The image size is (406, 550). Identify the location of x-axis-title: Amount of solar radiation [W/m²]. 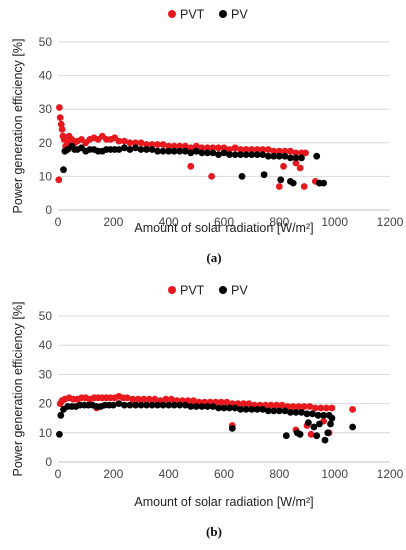
(223, 502).